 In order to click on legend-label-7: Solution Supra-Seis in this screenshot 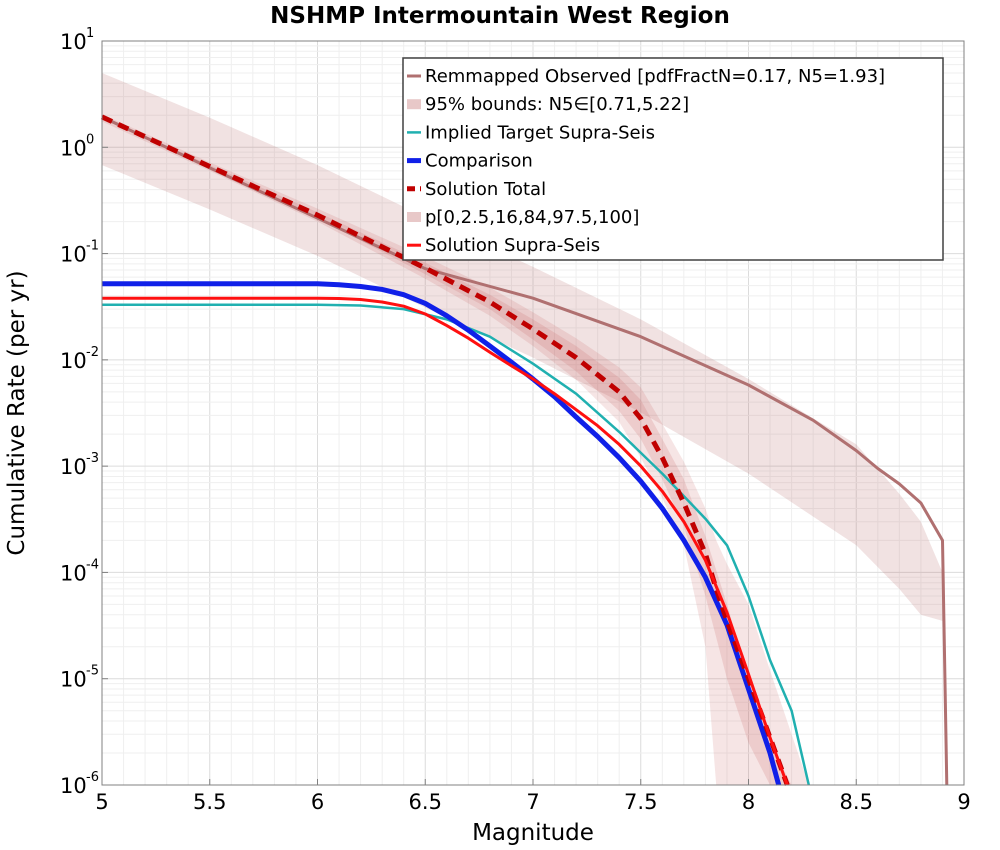, I will do `click(512, 245)`.